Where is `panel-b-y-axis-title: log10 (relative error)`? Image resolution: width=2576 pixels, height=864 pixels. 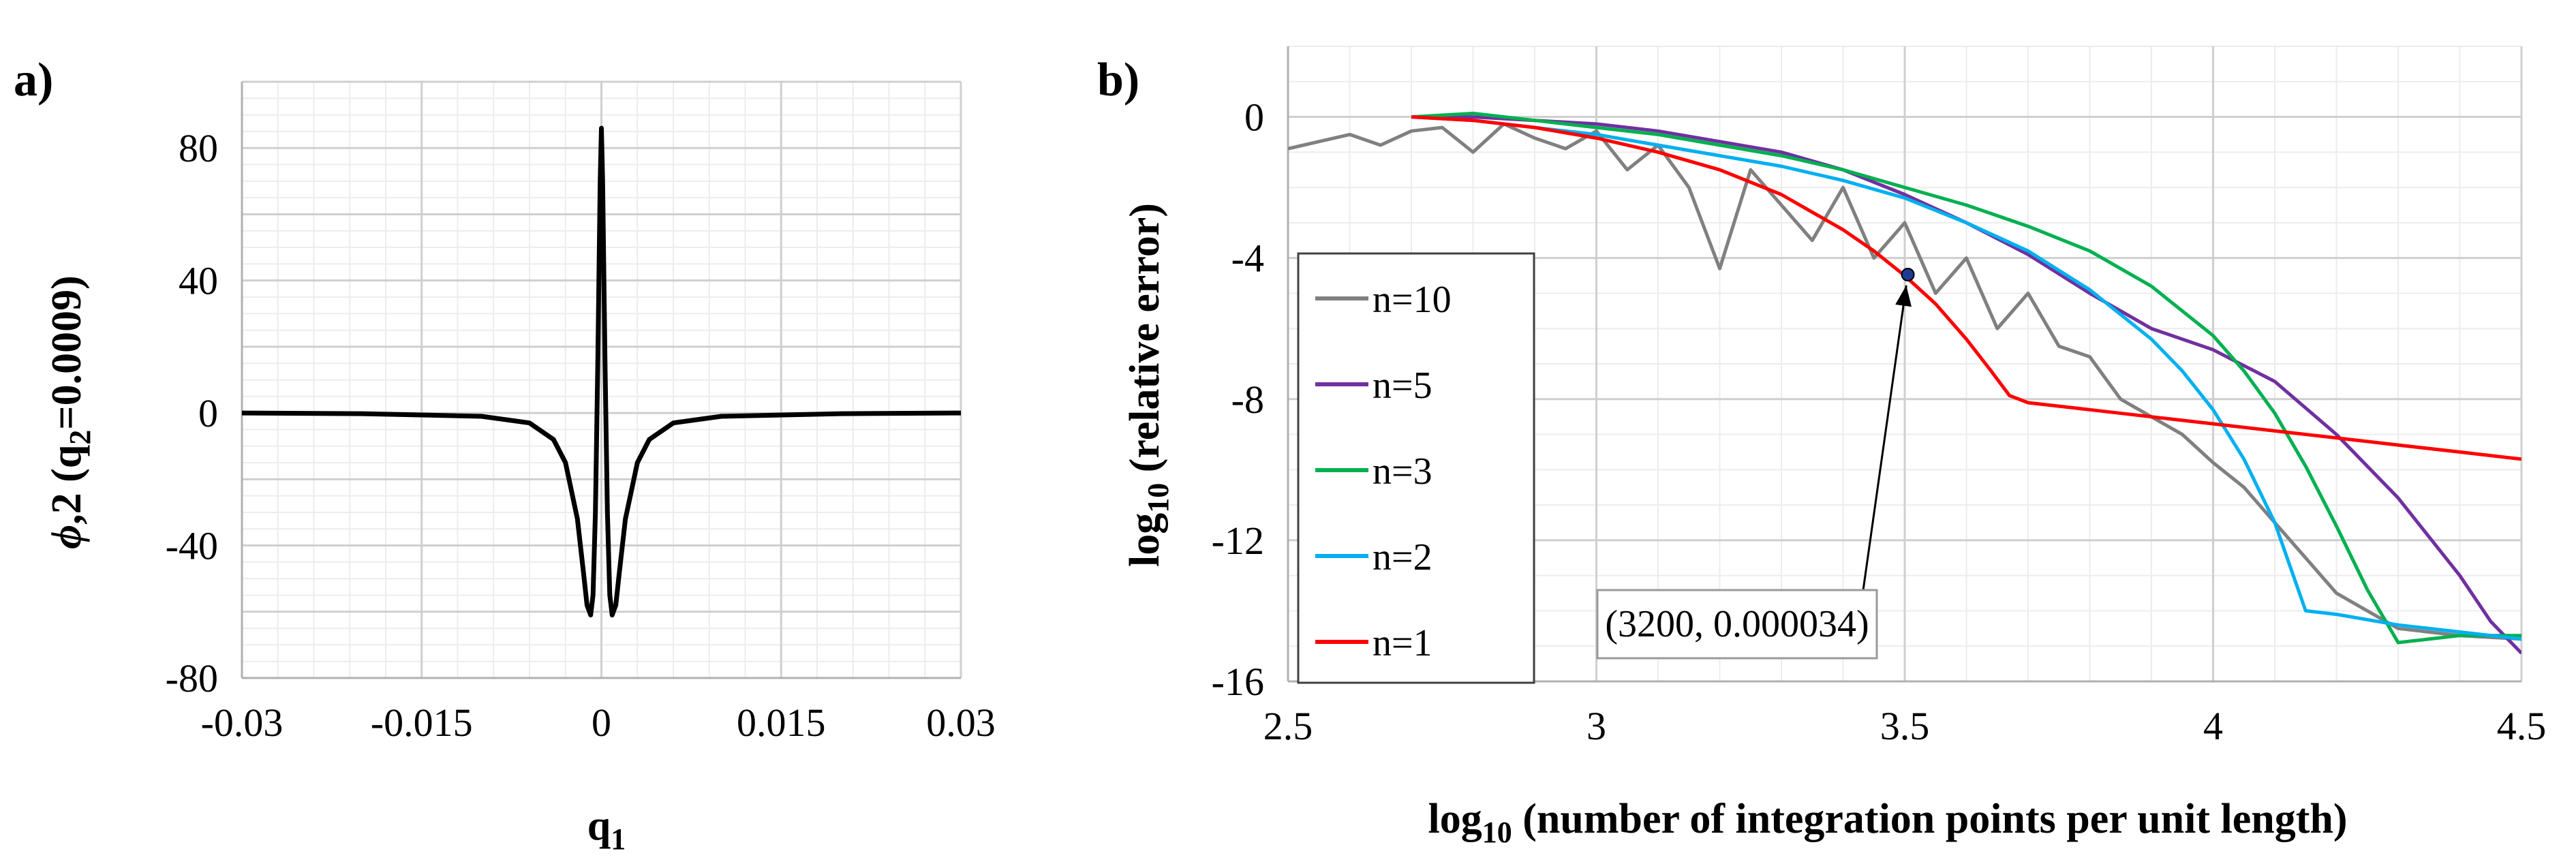 panel-b-y-axis-title: log10 (relative error) is located at coordinates (1148, 385).